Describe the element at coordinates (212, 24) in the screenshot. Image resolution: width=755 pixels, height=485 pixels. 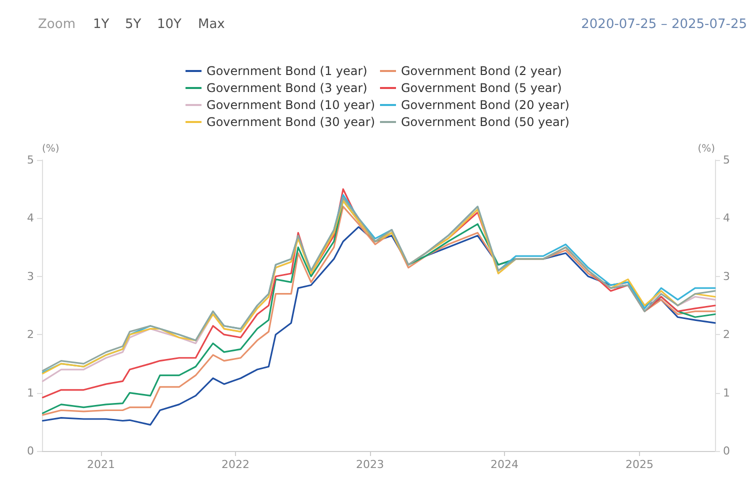
I see `text: Max` at that location.